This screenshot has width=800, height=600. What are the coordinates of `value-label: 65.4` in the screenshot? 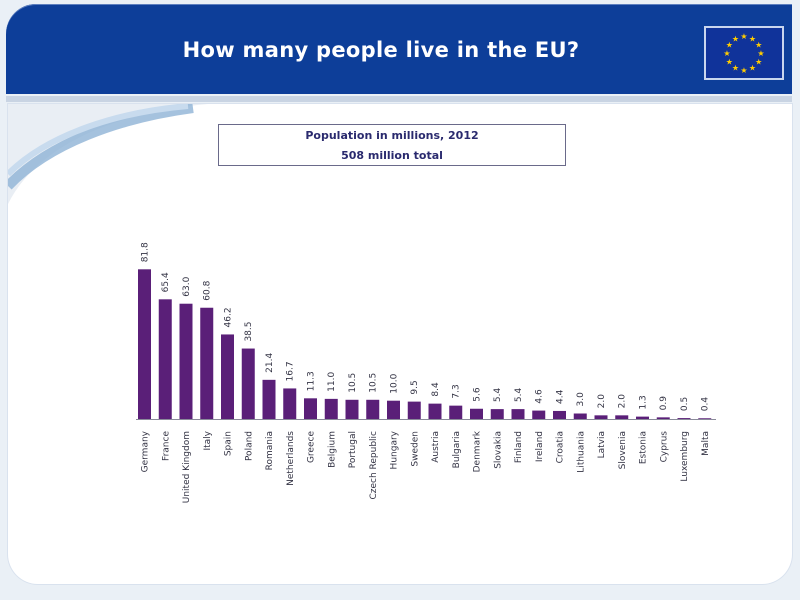 It's located at (166, 282).